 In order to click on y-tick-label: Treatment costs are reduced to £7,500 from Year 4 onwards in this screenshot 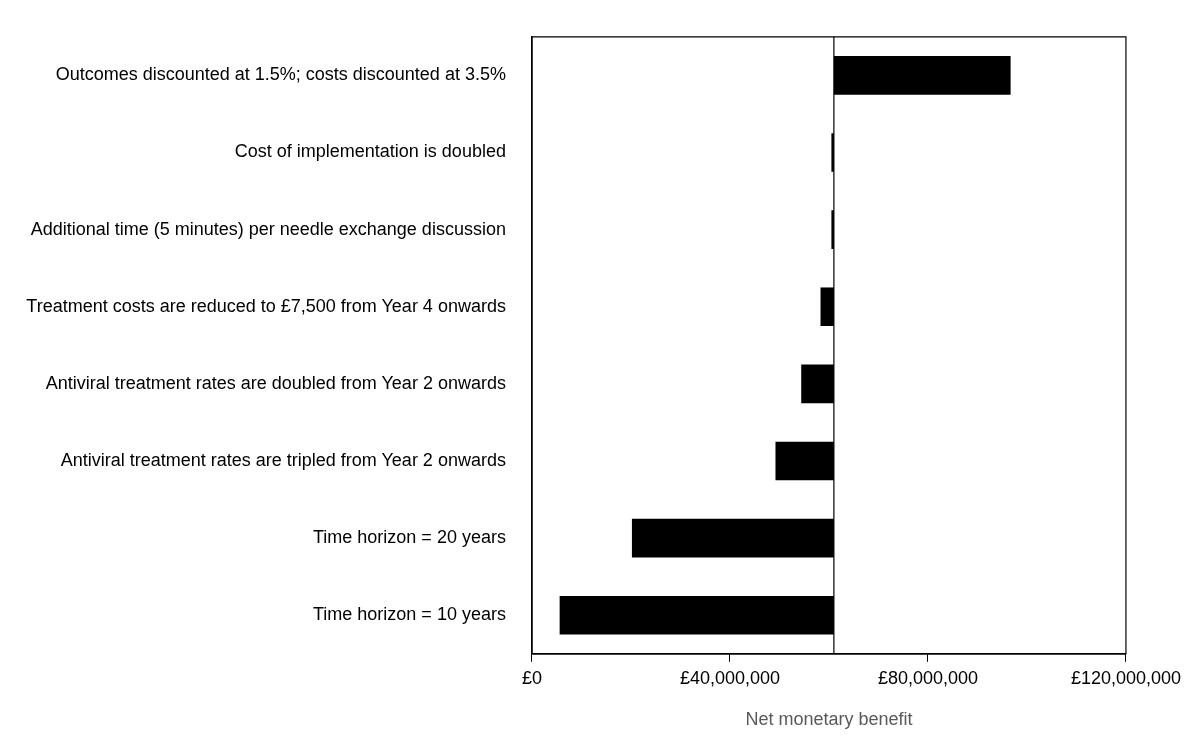, I will do `click(266, 305)`.